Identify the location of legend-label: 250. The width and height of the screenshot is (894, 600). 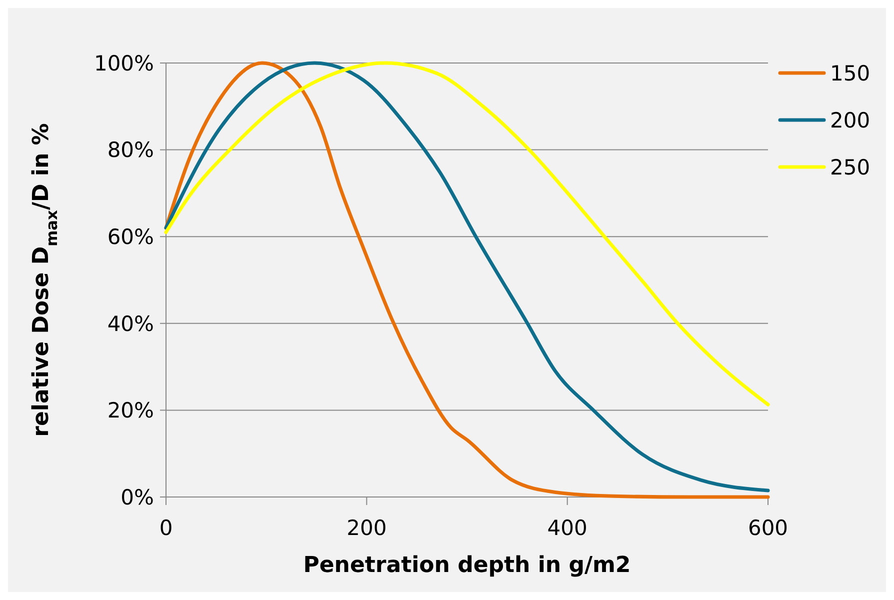
(850, 167).